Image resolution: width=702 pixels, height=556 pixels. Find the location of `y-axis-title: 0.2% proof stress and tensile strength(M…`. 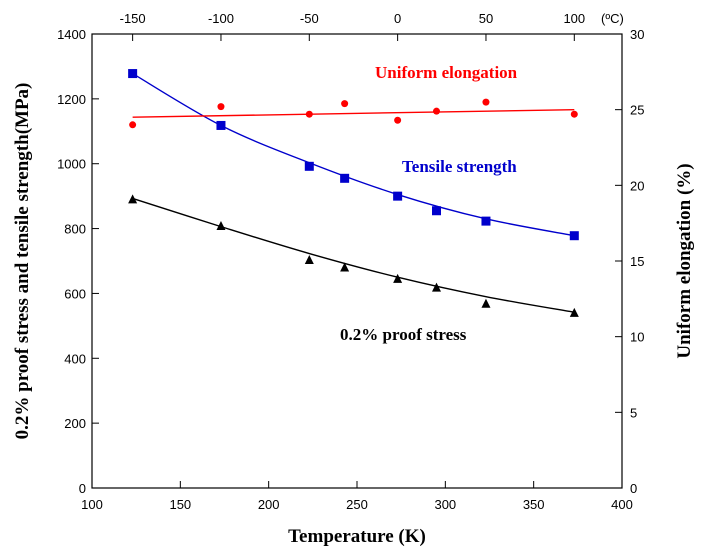

y-axis-title: 0.2% proof stress and tensile strength(M… is located at coordinates (22, 261).